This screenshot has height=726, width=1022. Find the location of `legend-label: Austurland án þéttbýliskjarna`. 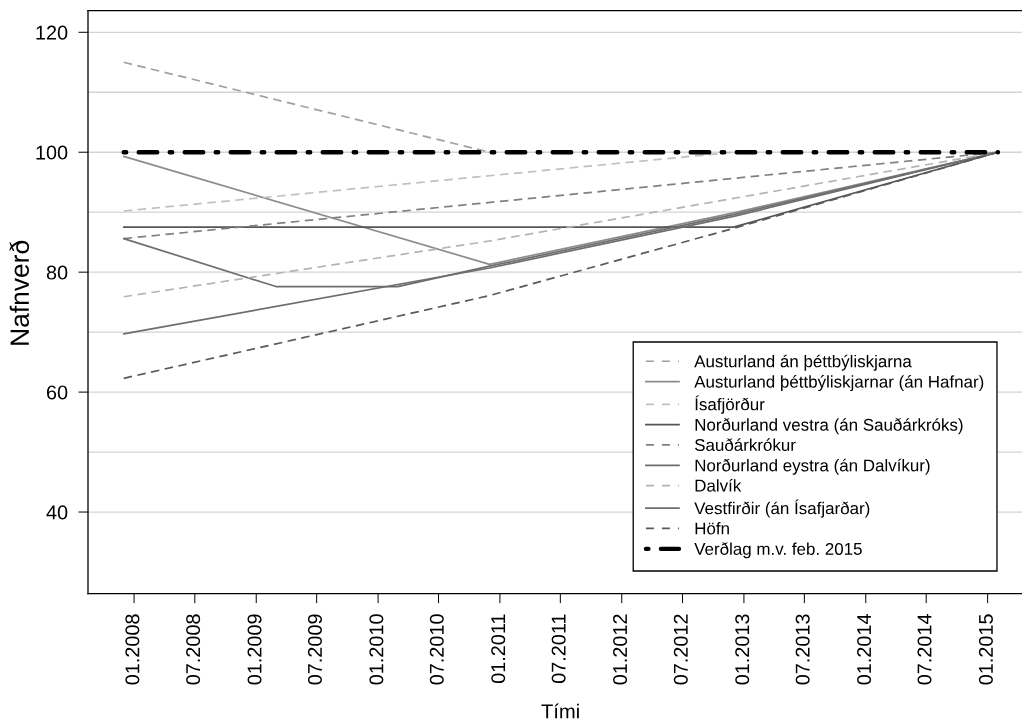

legend-label: Austurland án þéttbýliskjarna is located at coordinates (803, 362).